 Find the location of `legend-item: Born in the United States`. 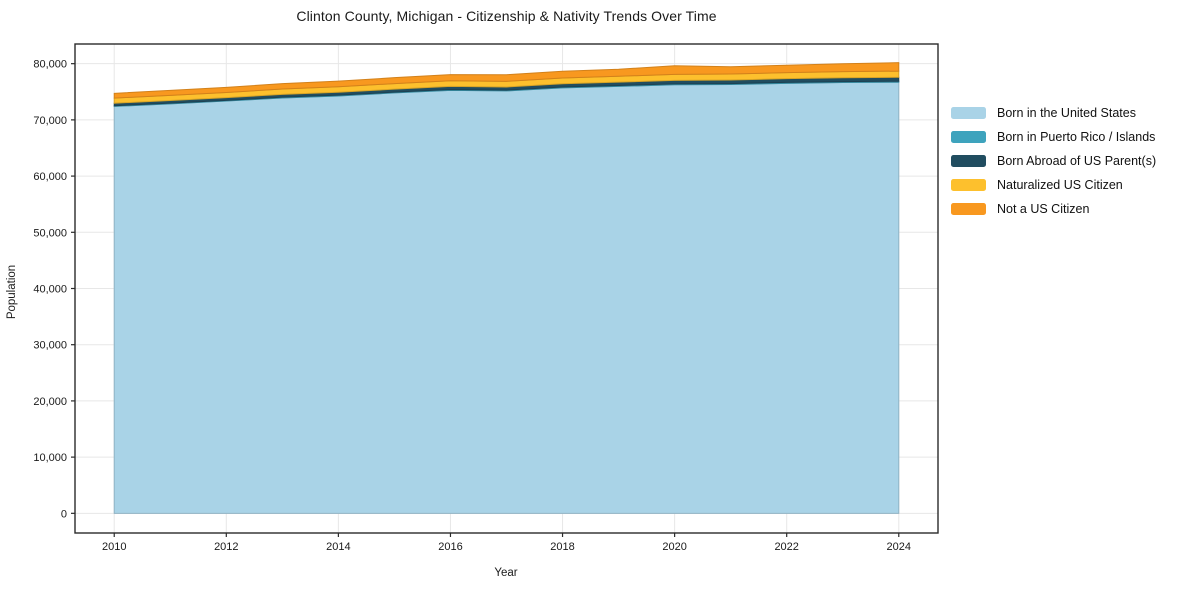

legend-item: Born in the United States is located at coordinates (1053, 113).